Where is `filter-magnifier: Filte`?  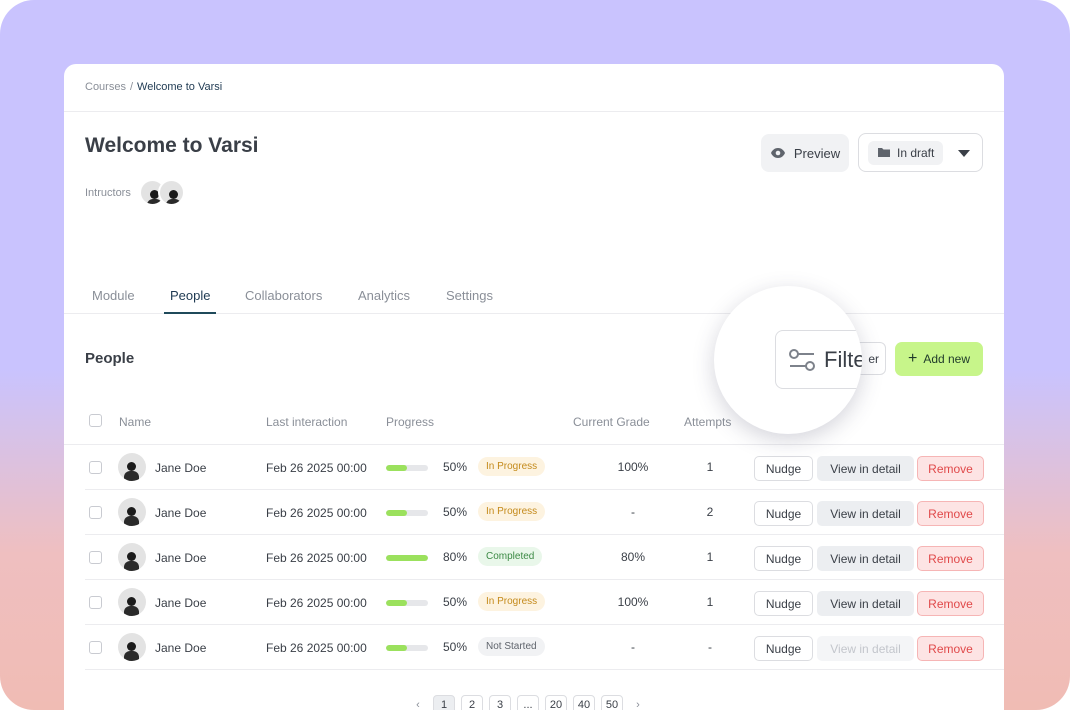 filter-magnifier: Filte is located at coordinates (788, 360).